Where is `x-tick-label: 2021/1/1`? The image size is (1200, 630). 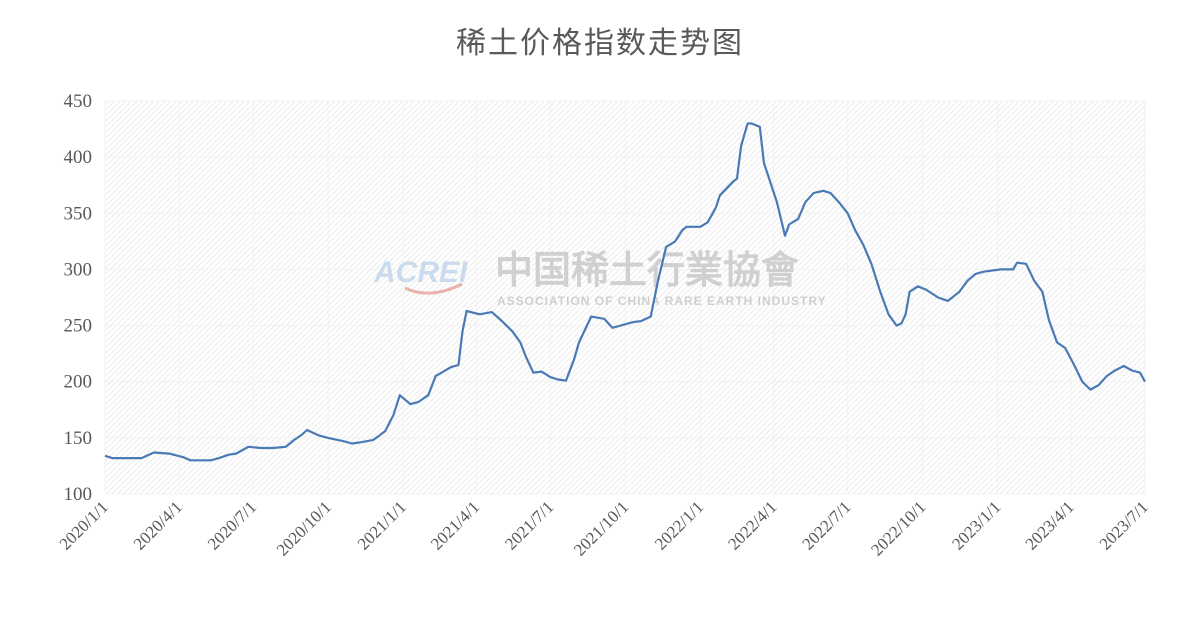
x-tick-label: 2021/1/1 is located at coordinates (382, 525).